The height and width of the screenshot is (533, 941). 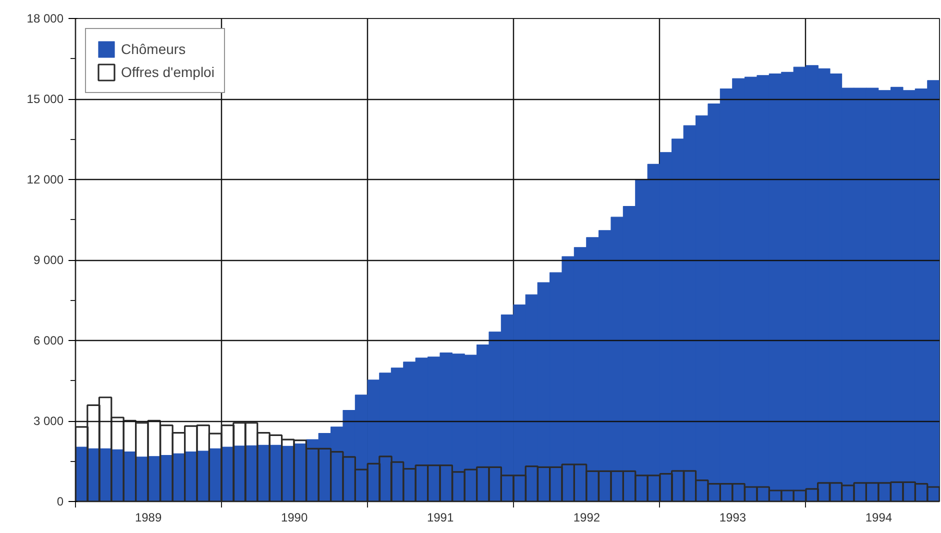 What do you see at coordinates (48, 341) in the screenshot?
I see `y-tick-label: 6 000` at bounding box center [48, 341].